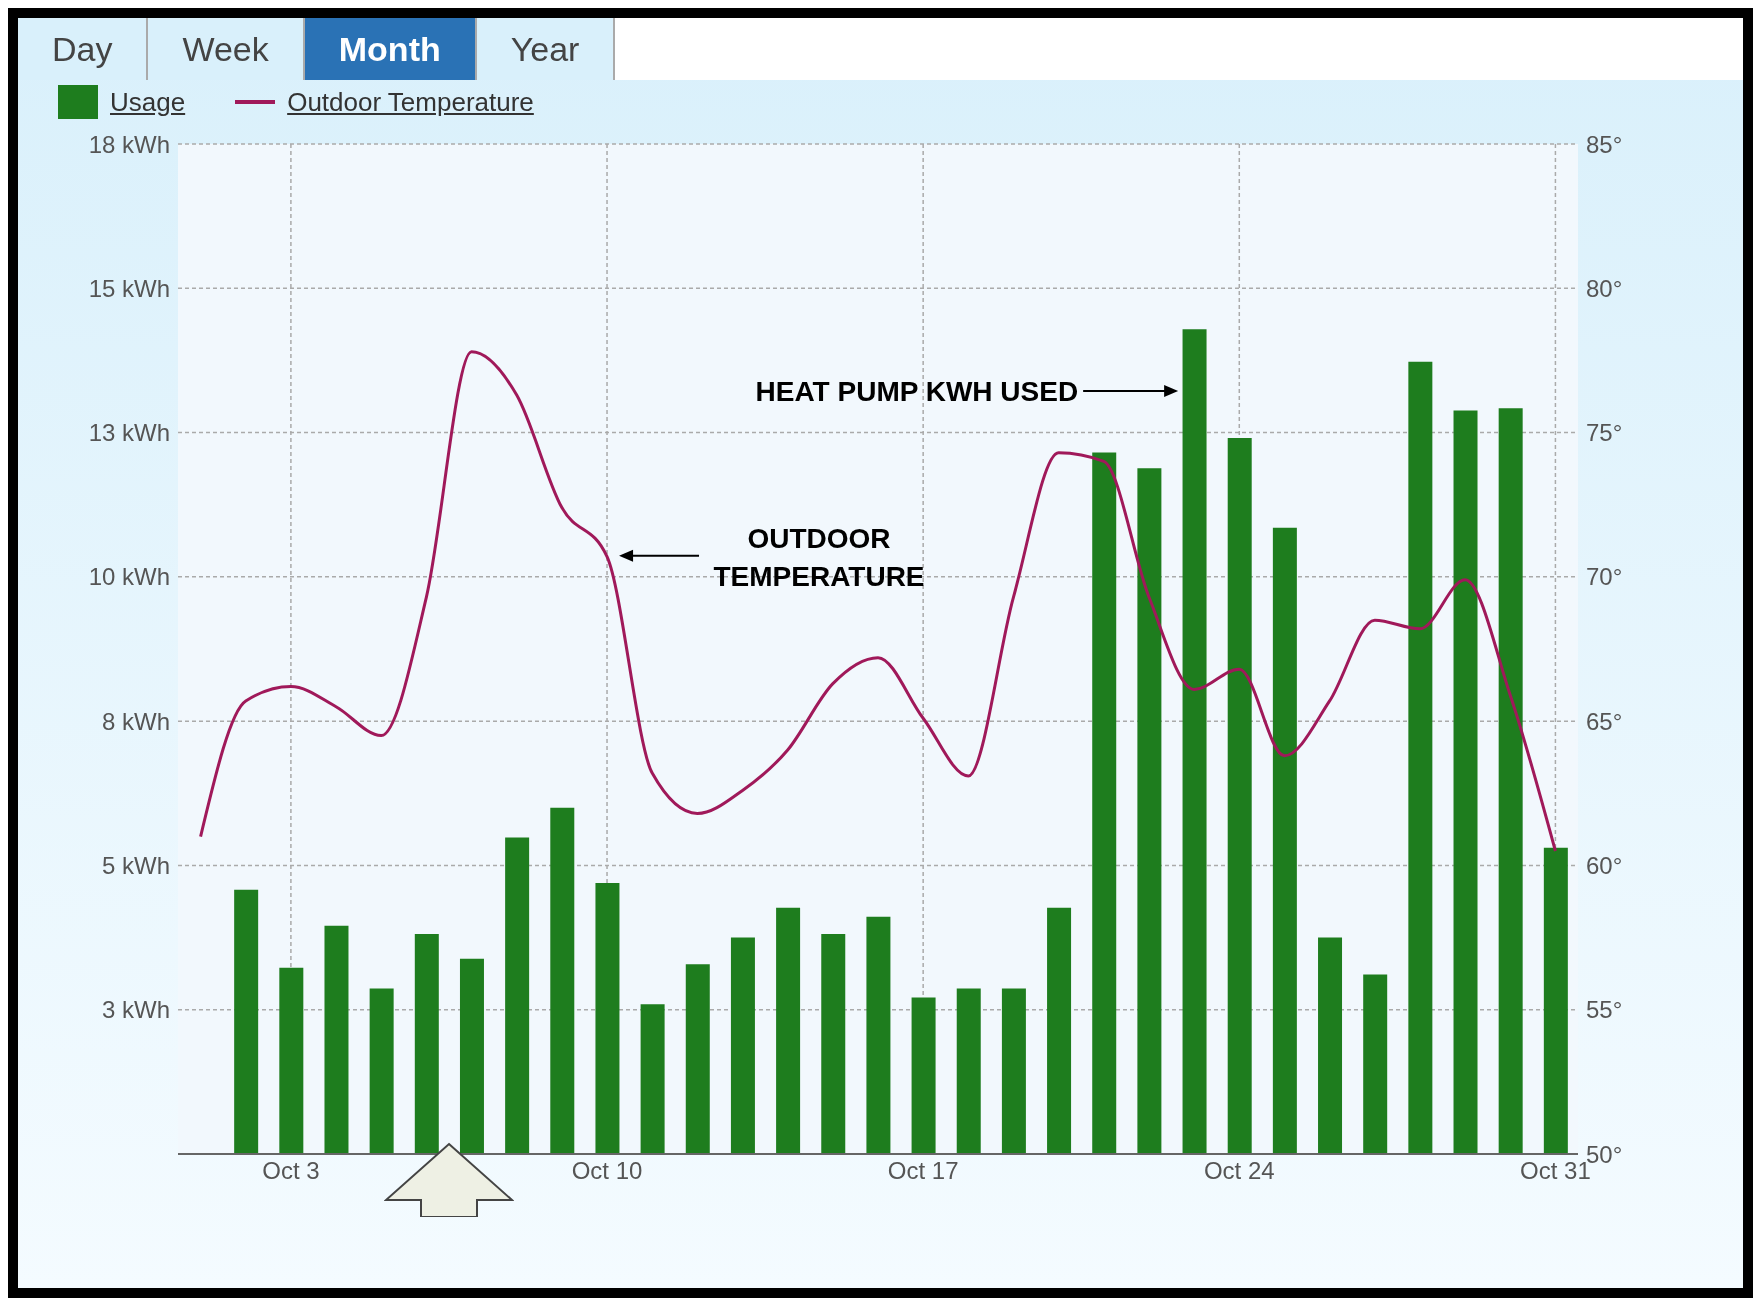 This screenshot has height=1315, width=1763. Describe the element at coordinates (1604, 865) in the screenshot. I see `y2-tick-label: 60°` at that location.